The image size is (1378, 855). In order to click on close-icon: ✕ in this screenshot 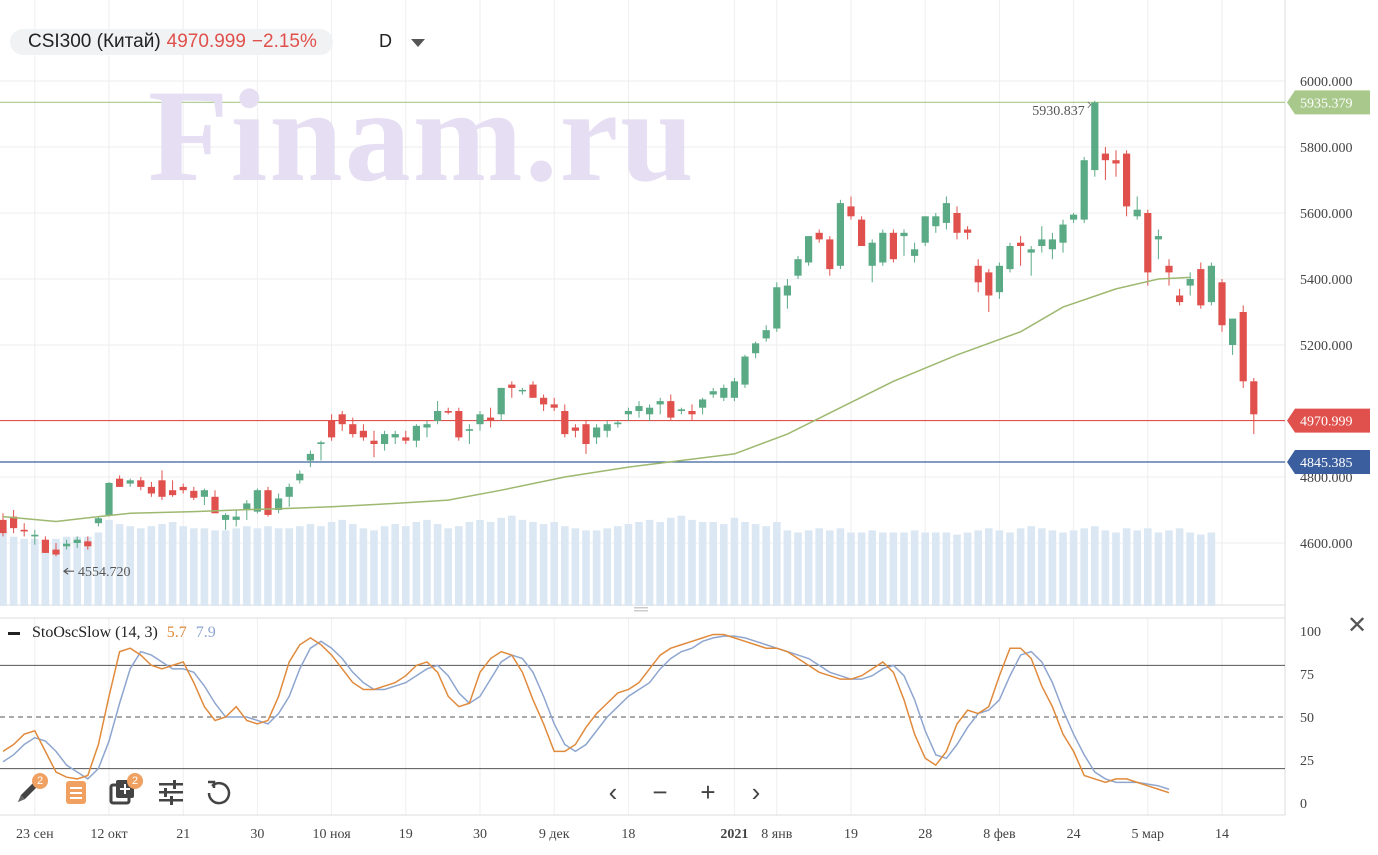, I will do `click(1357, 625)`.